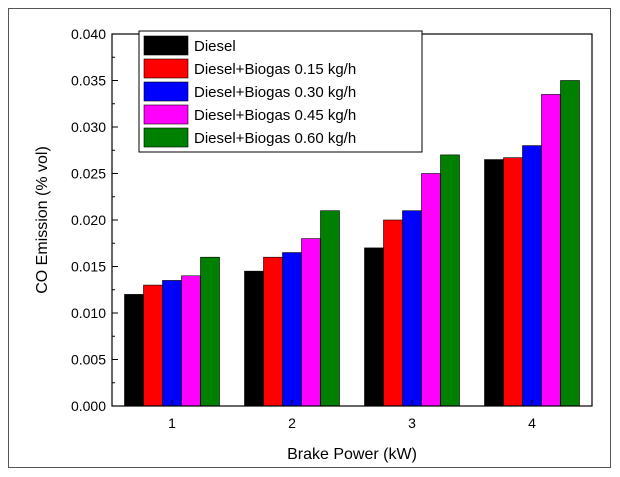  I want to click on legend-label: Diesel+Biogas 0.15 kg/h, so click(275, 69).